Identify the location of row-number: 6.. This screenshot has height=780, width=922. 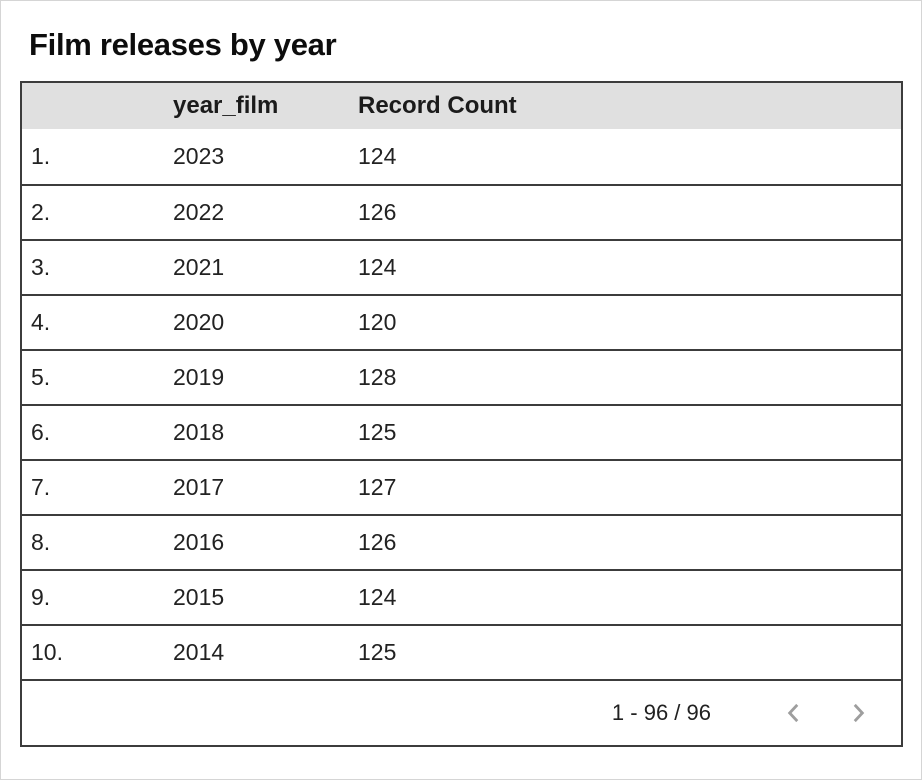
(41, 432).